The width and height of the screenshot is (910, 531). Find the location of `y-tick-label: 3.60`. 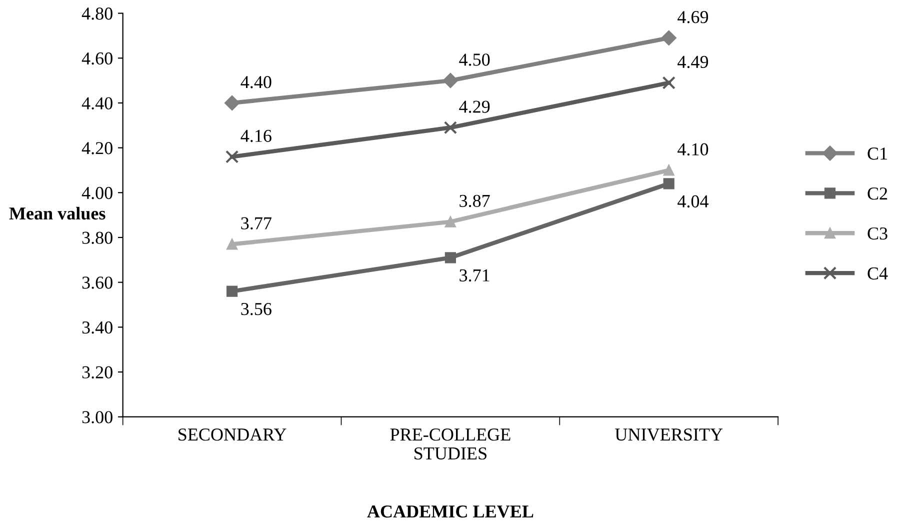

y-tick-label: 3.60 is located at coordinates (97, 282).